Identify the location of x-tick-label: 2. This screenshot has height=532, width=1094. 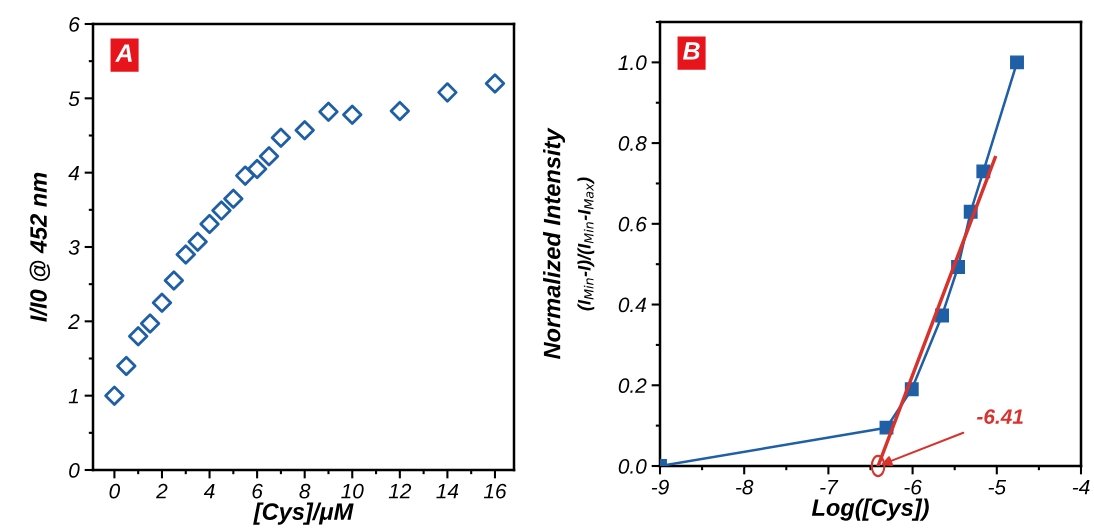
(162, 491).